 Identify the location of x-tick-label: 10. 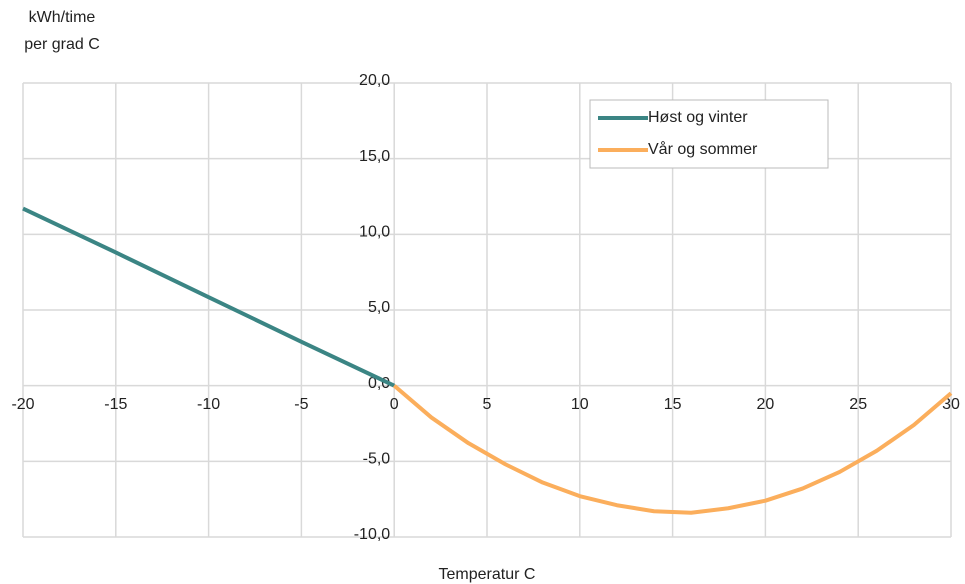
(580, 404).